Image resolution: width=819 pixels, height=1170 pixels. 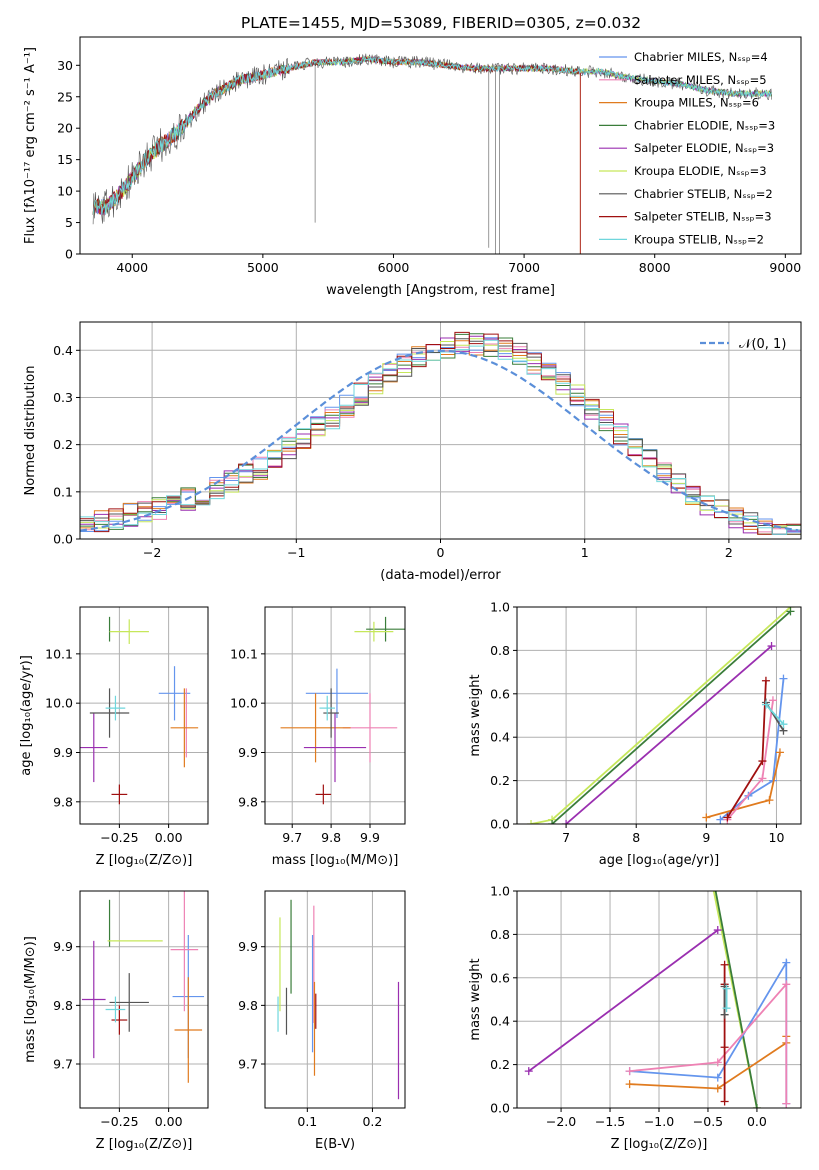 I want to click on x-tick-label: −0.25, so click(x=119, y=837).